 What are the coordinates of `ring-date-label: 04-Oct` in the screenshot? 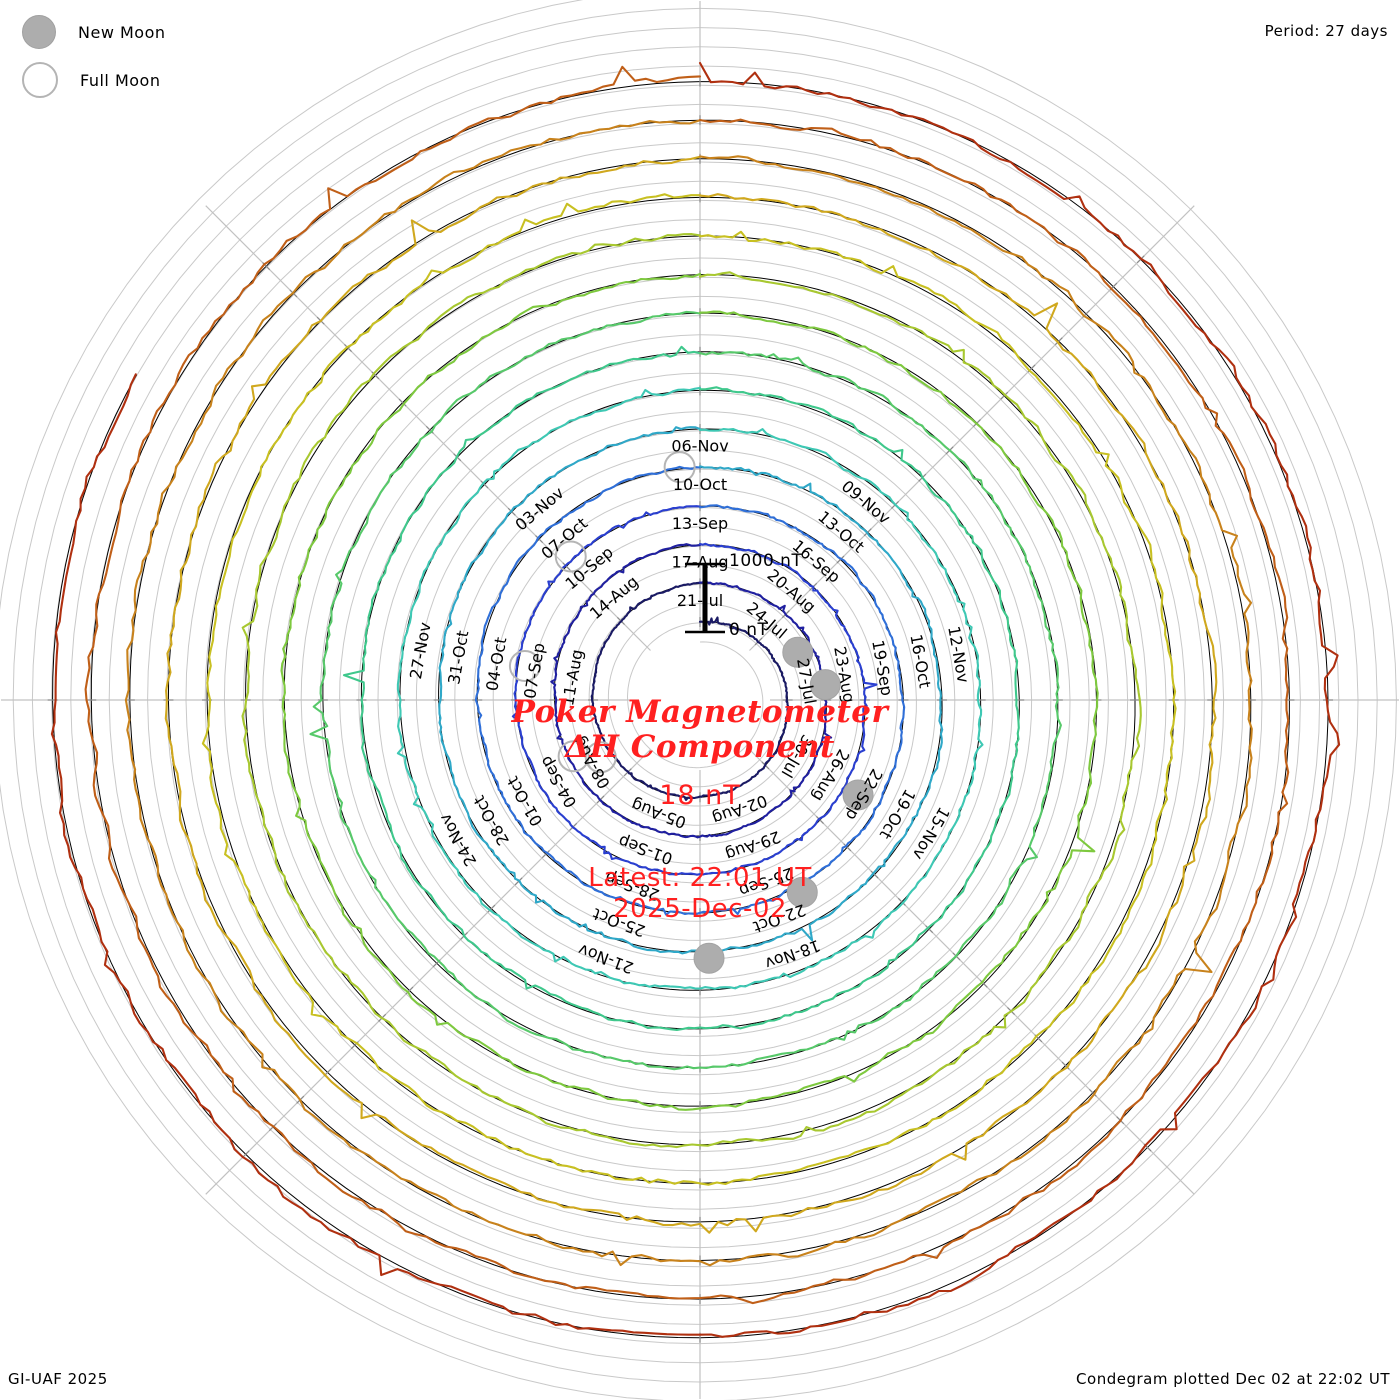 It's located at (496, 664).